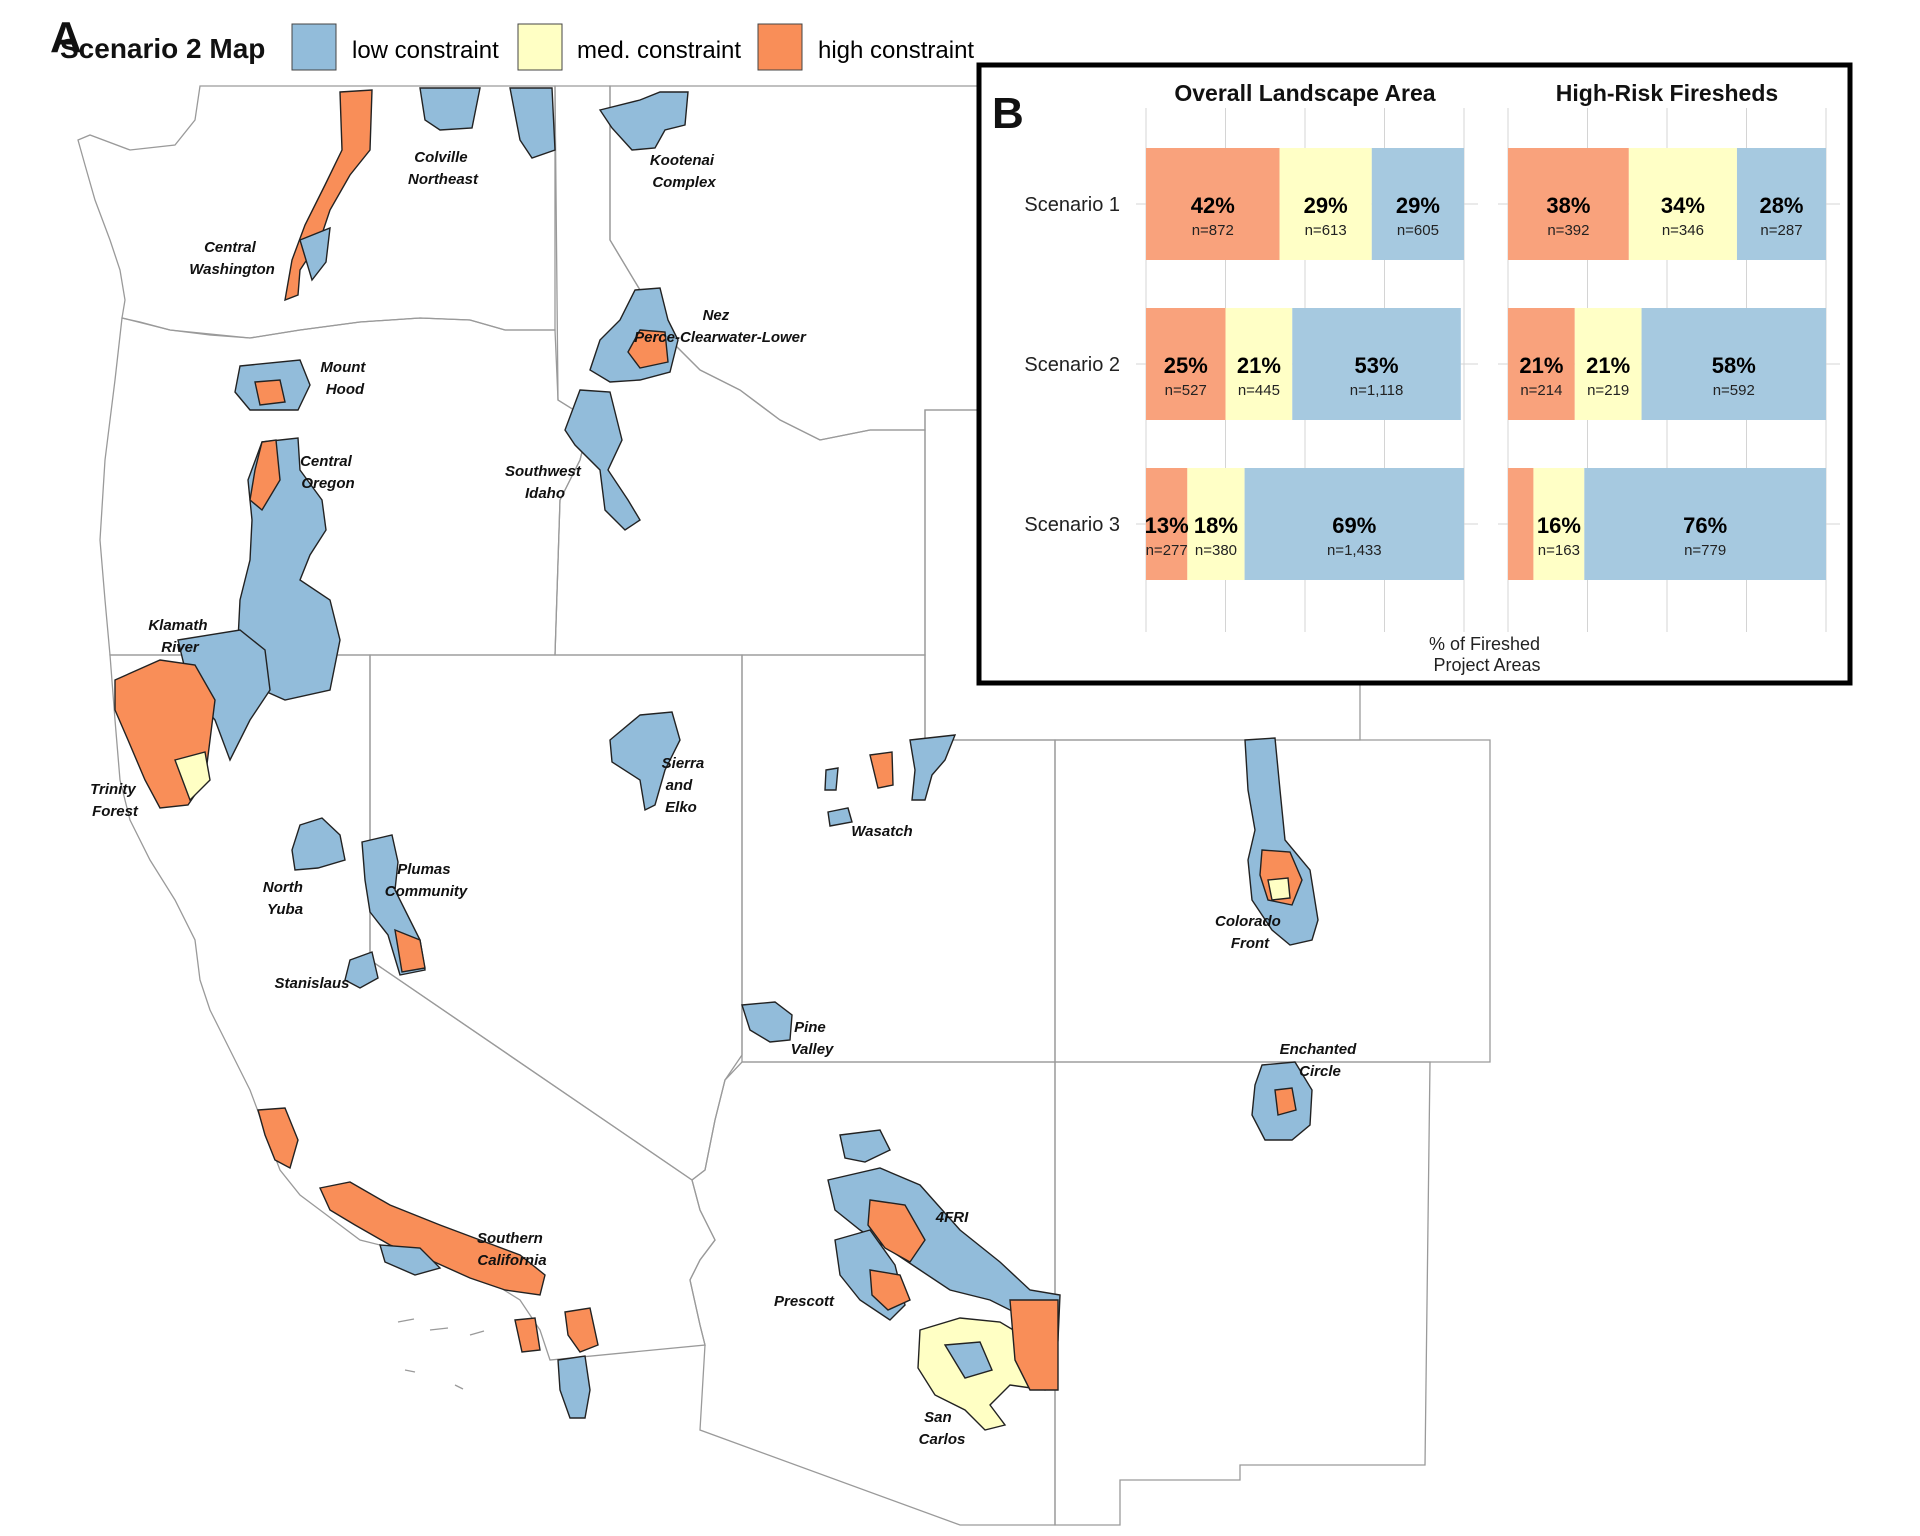  What do you see at coordinates (831, 779) in the screenshot?
I see `area-wasatch-c` at bounding box center [831, 779].